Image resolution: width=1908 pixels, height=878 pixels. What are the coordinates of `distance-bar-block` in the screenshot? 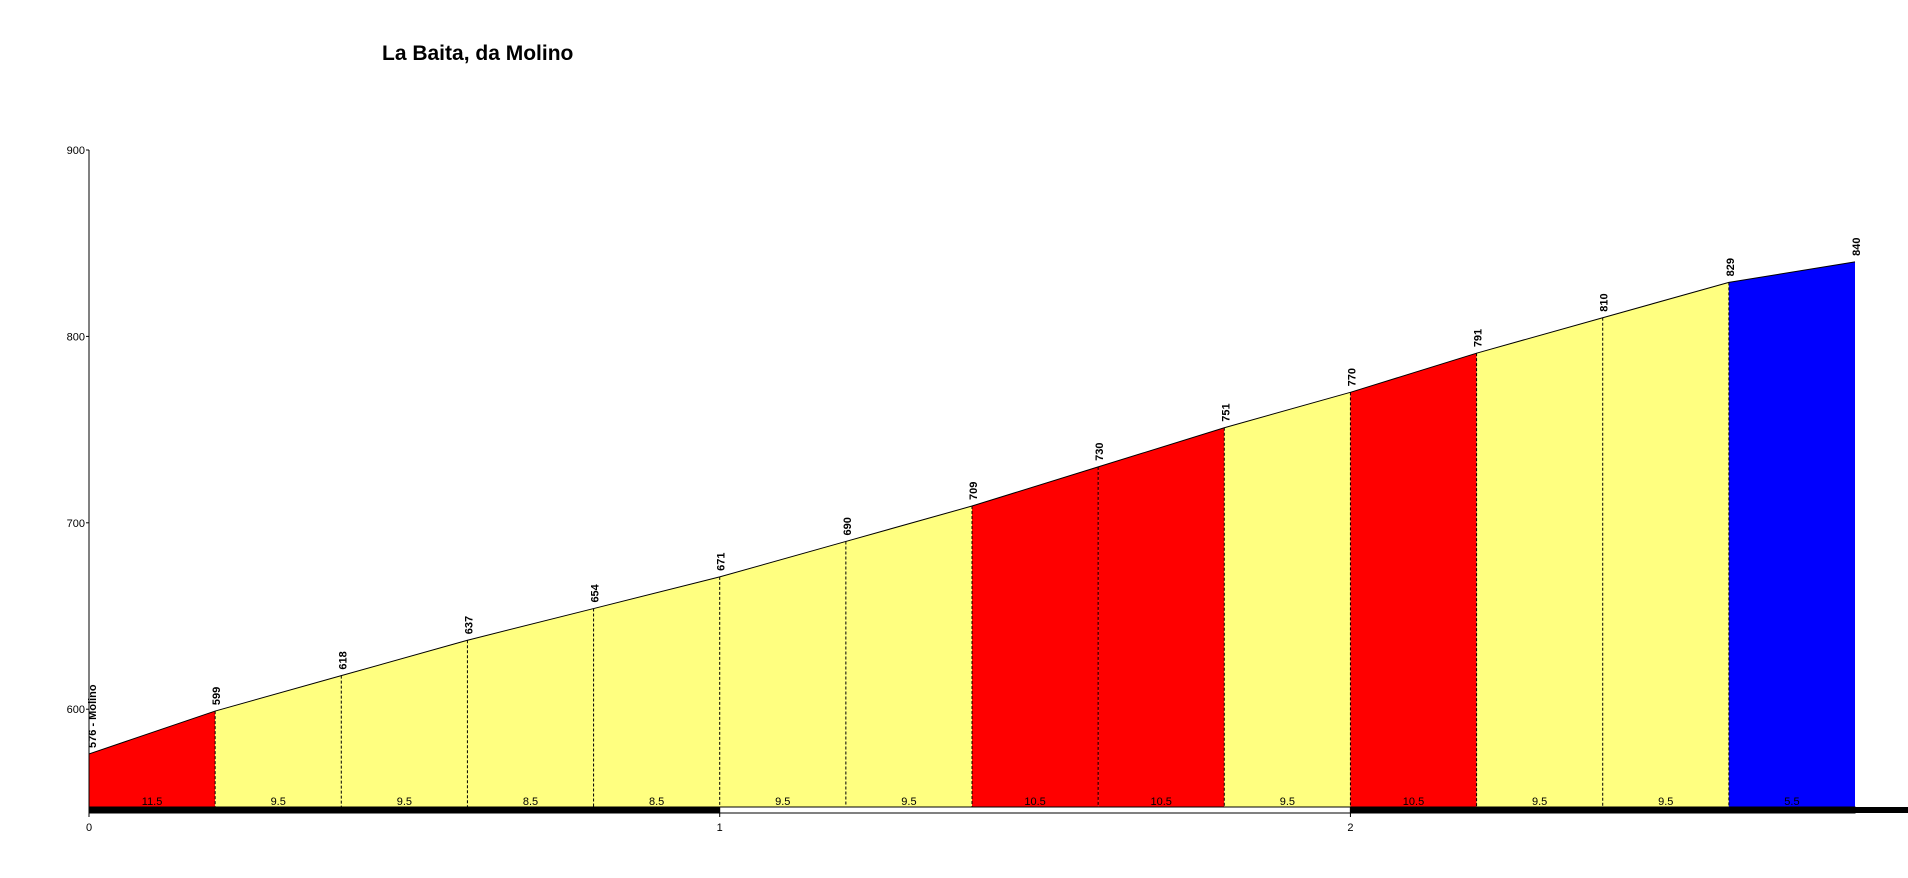 It's located at (1602, 810).